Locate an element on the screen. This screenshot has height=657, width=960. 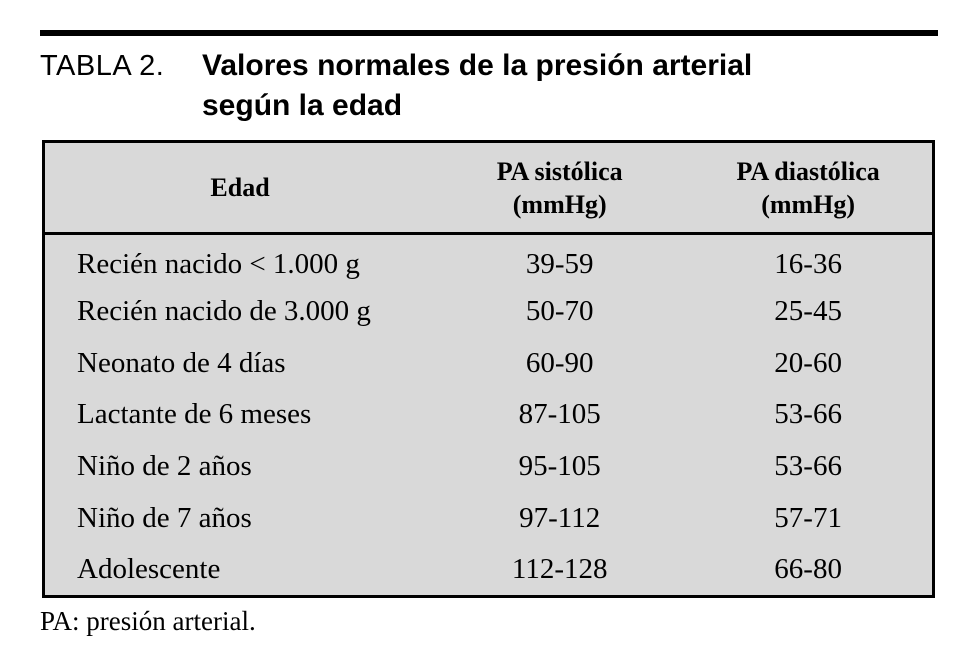
cell-edad: Lactante de 6 meses is located at coordinates (194, 414).